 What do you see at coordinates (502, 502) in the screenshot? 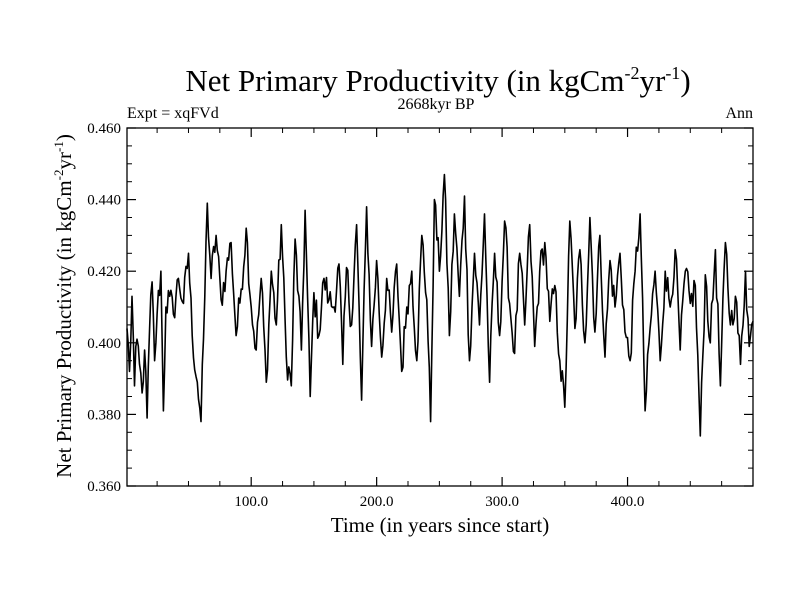
I see `x-tick-label: 300.0` at bounding box center [502, 502].